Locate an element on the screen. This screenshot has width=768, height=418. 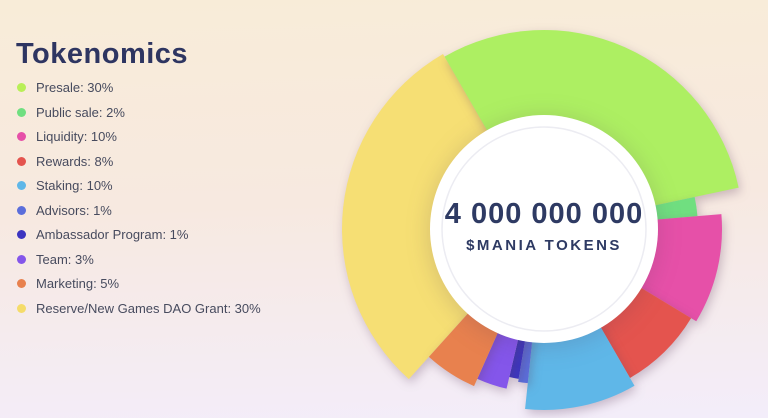
page-title: Tokenomics is located at coordinates (102, 54).